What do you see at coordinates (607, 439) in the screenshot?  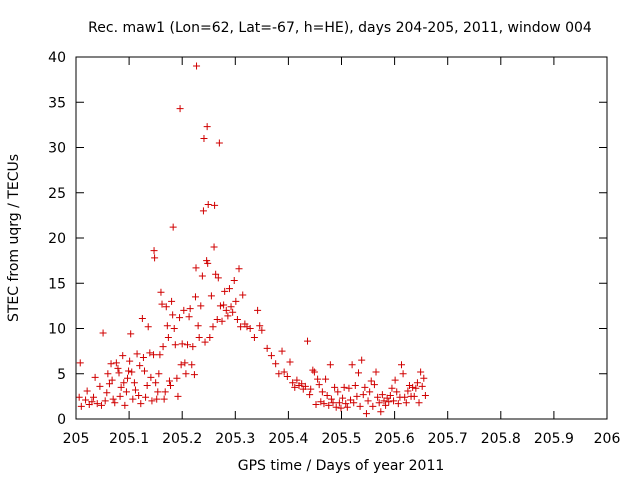 I see `x-tick-label: 206` at bounding box center [607, 439].